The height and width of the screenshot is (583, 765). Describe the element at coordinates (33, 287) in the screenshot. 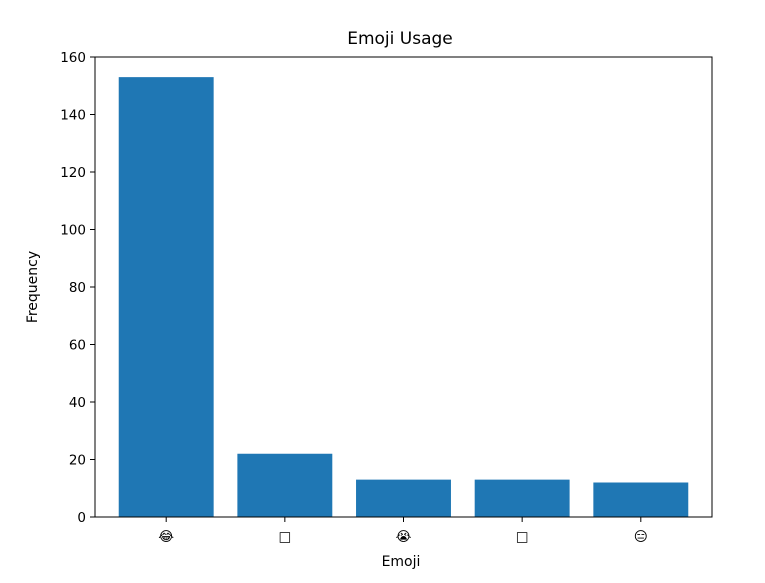

I see `y-axis-label: Frequency` at that location.